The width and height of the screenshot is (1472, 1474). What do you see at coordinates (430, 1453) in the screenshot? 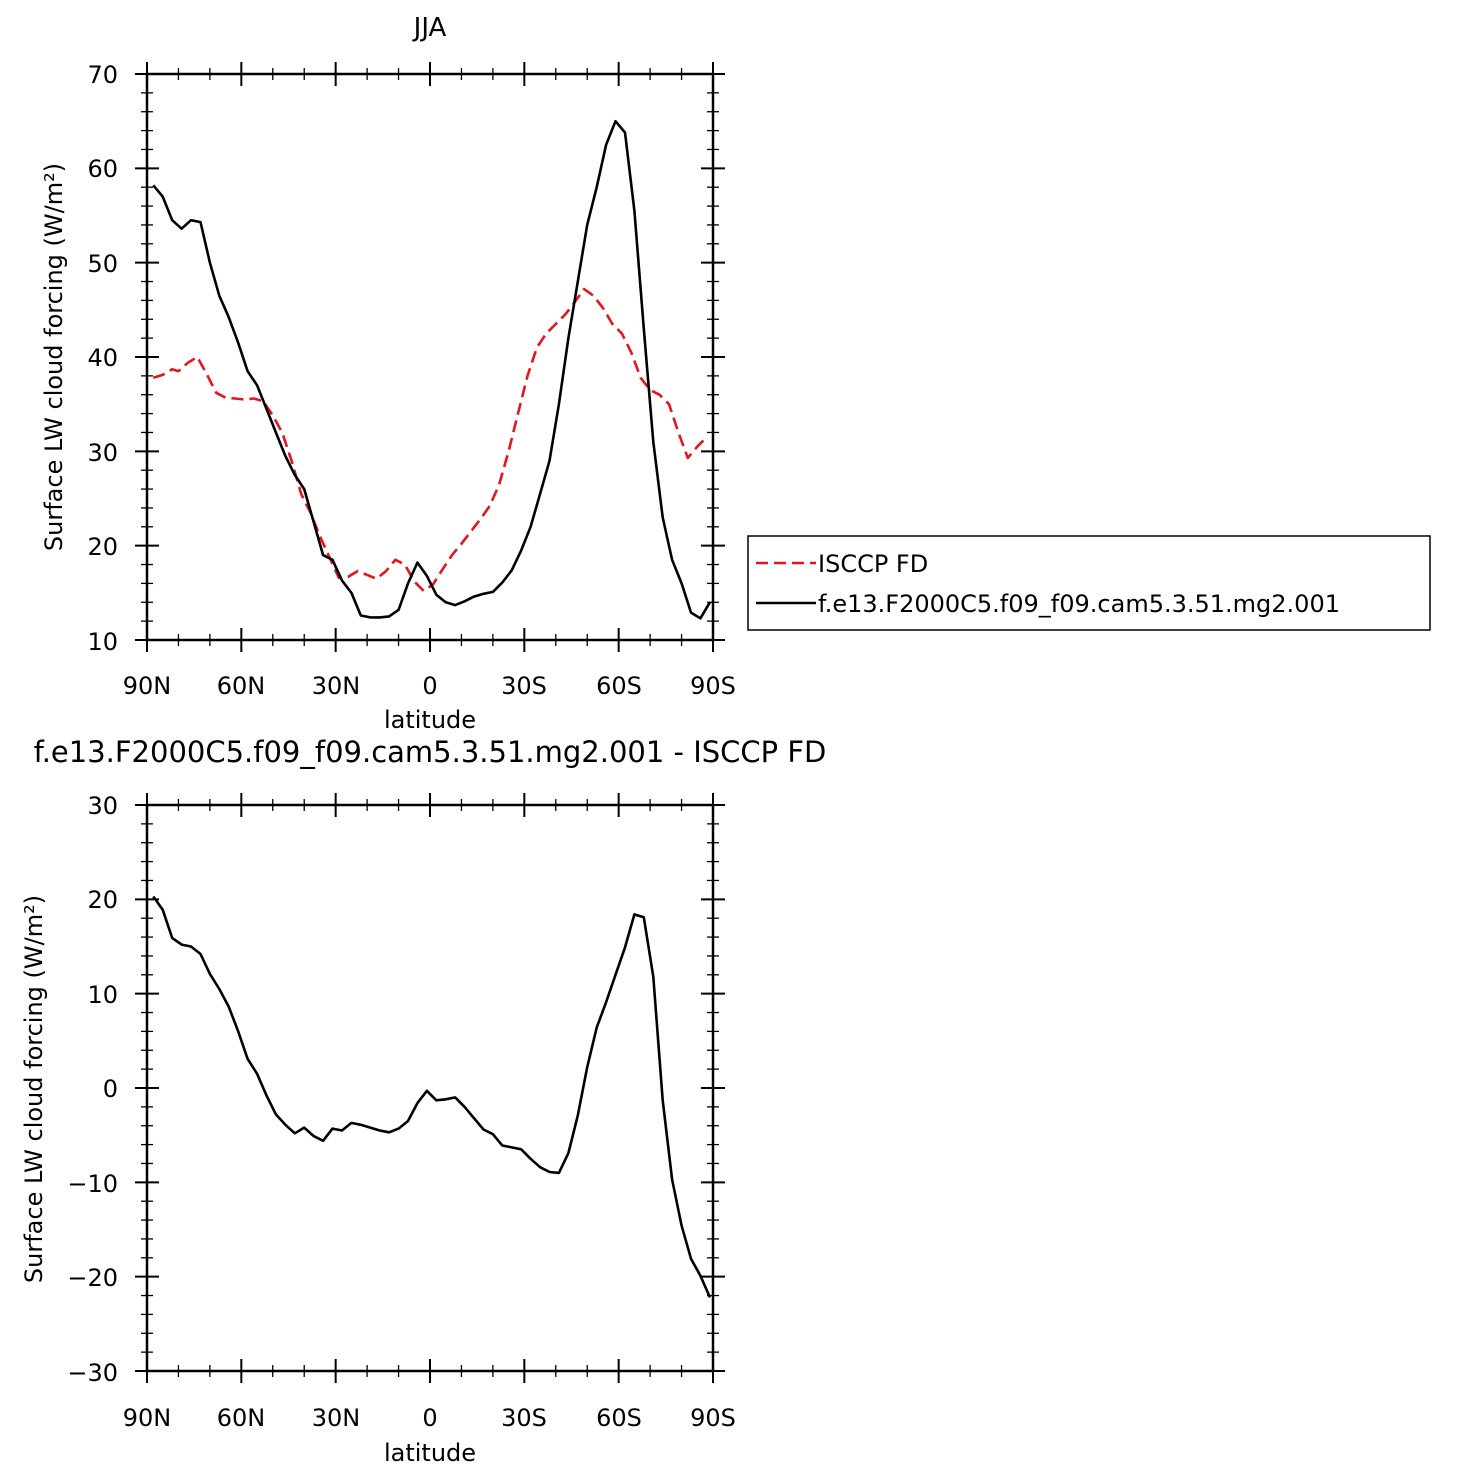
I see `bottom-panel-x-axis-label: latitude` at bounding box center [430, 1453].